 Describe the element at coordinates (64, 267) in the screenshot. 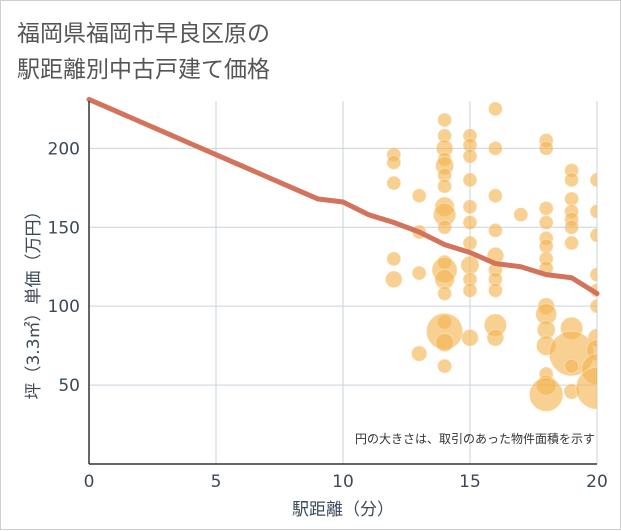

I see `y-tick-labels: 50 100 150 200` at that location.